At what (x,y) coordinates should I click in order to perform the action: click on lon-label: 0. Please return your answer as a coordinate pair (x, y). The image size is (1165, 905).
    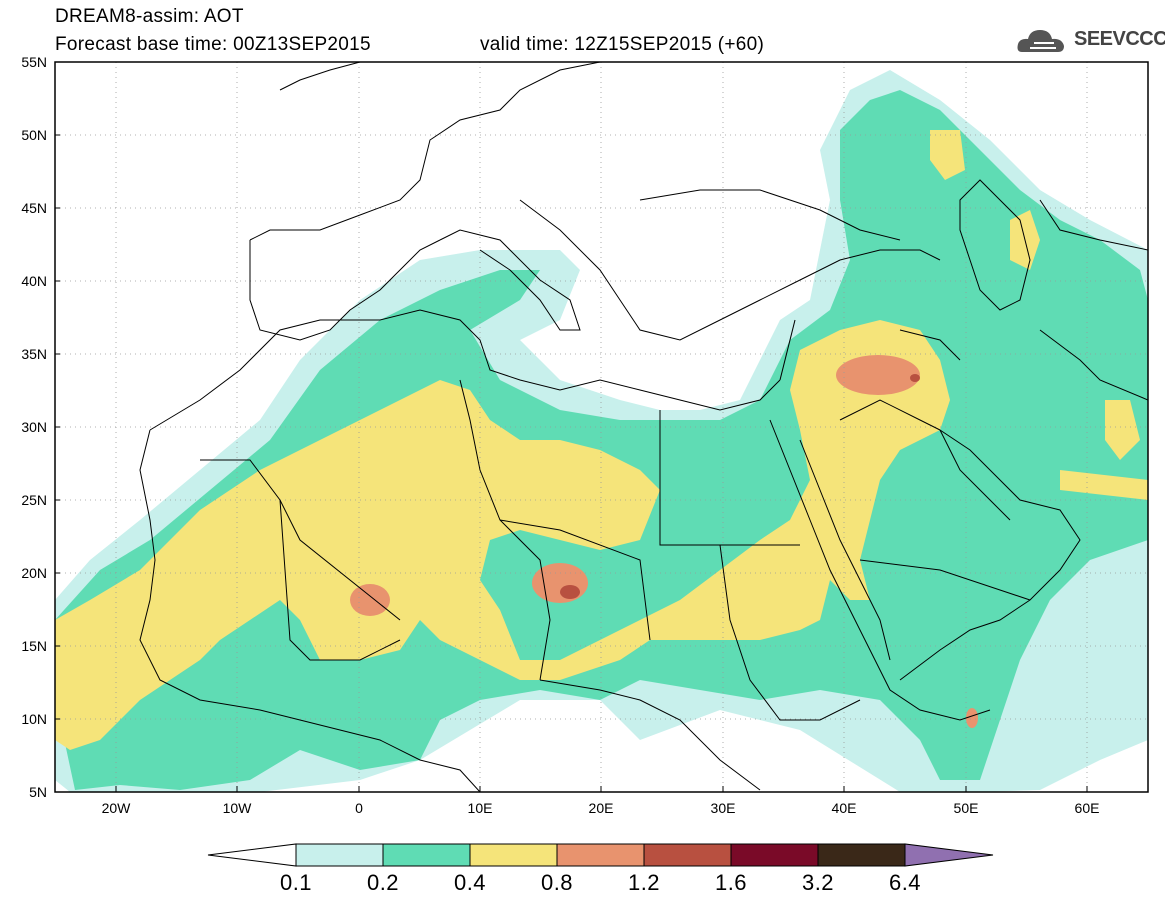
    Looking at the image, I should click on (359, 808).